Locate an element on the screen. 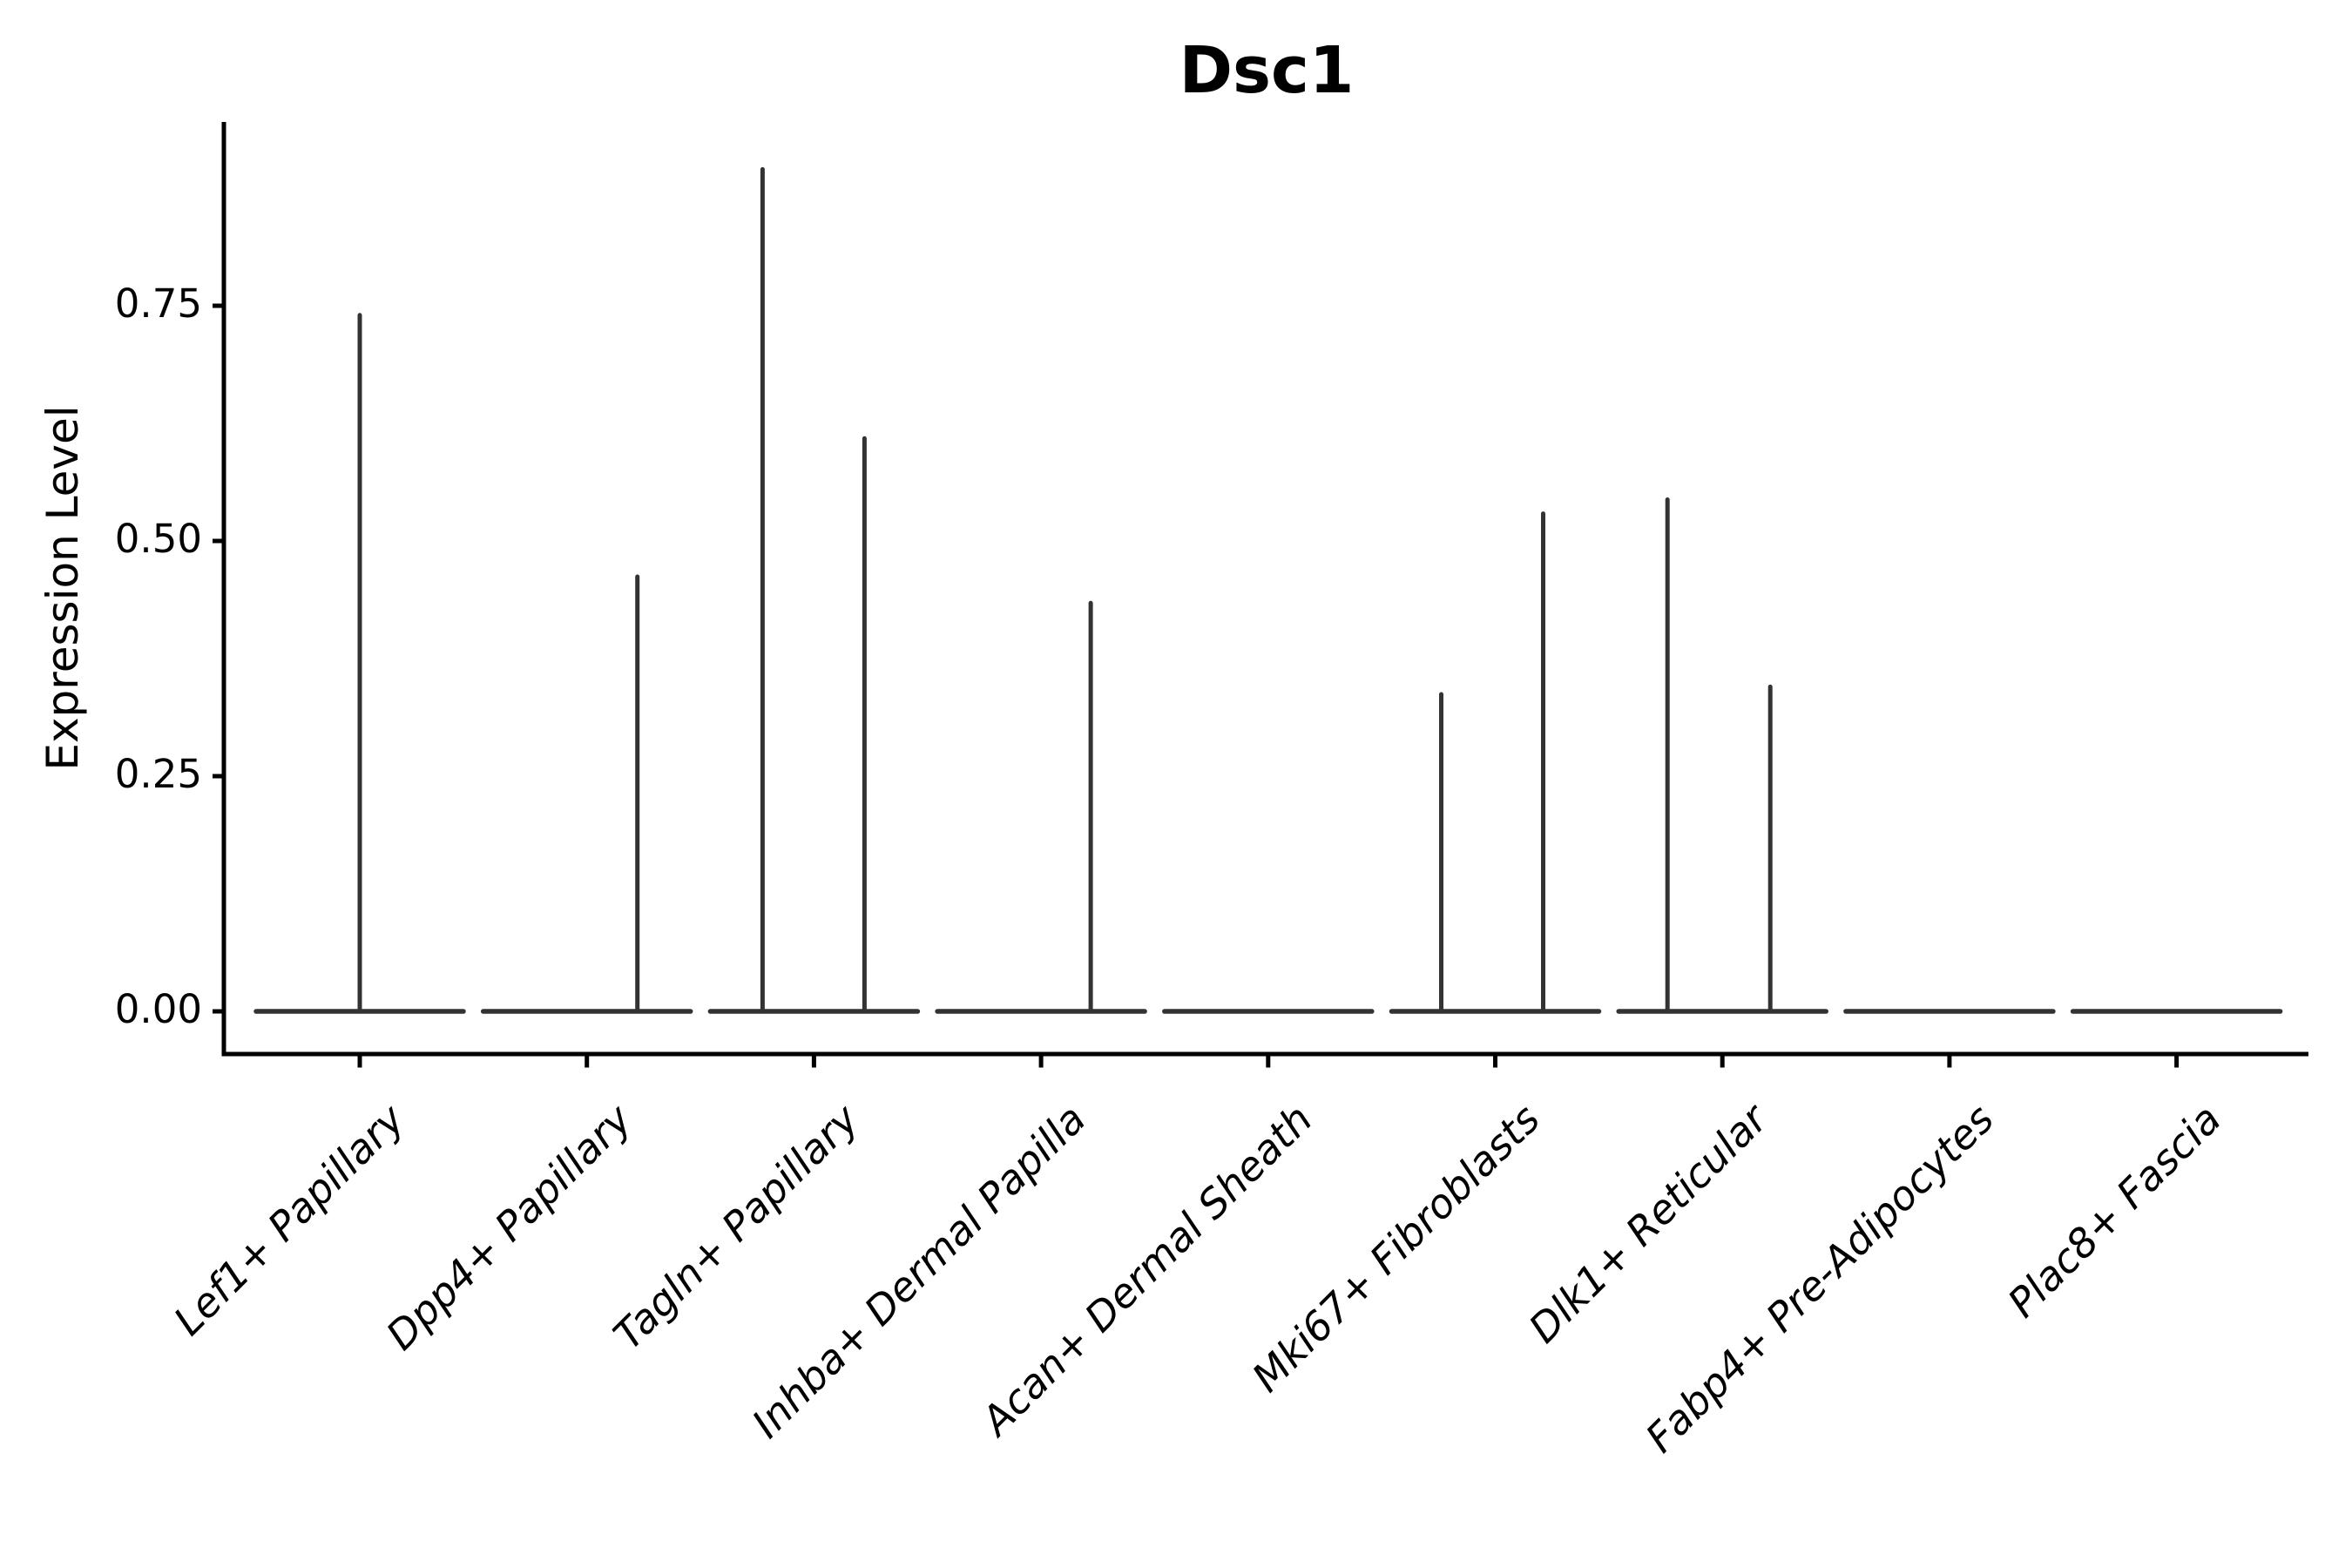 The image size is (2352, 1568). y-tick-label: 0.75 is located at coordinates (158, 303).